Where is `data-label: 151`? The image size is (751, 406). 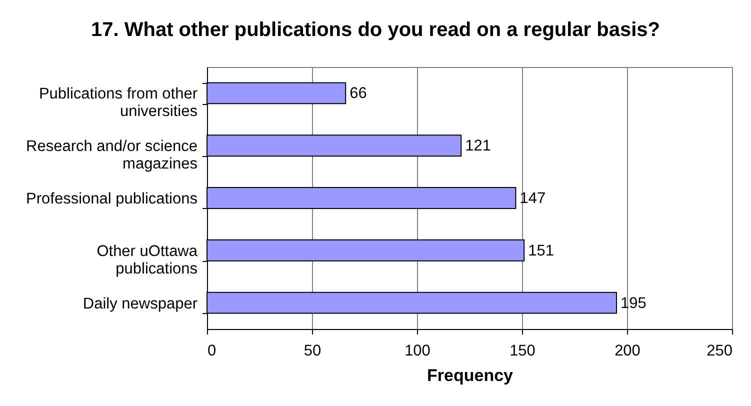
data-label: 151 is located at coordinates (541, 251).